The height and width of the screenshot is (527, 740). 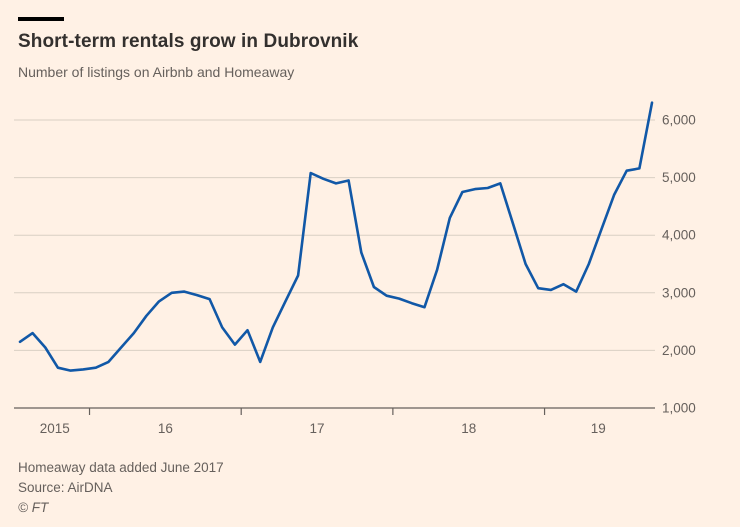 I want to click on y-axis-label: 2,000, so click(x=679, y=350).